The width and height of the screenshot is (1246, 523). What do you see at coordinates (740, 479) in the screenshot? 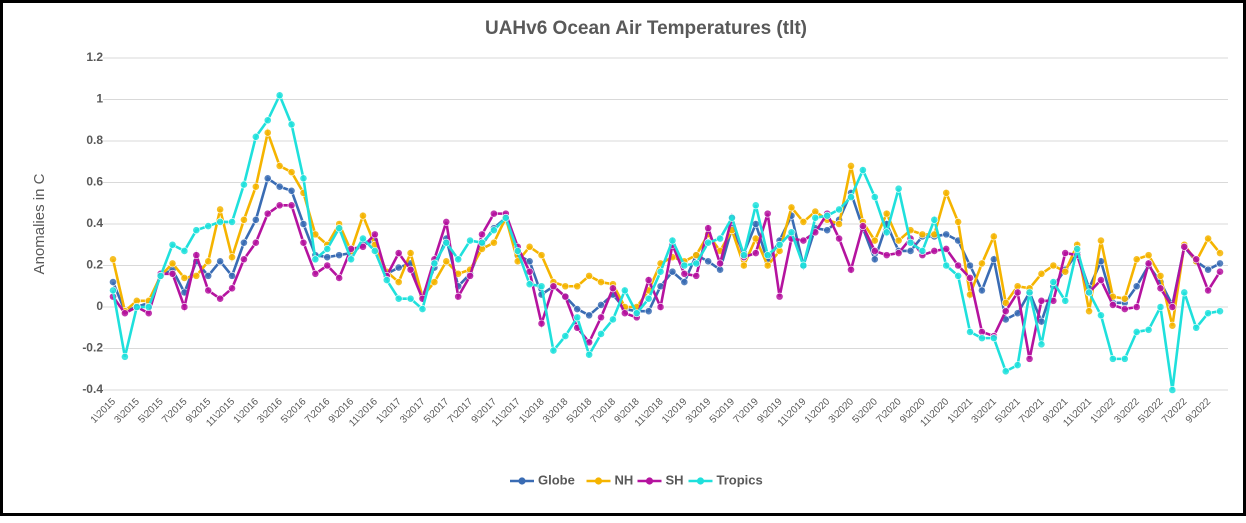
I see `legend-label: Tropics` at bounding box center [740, 479].